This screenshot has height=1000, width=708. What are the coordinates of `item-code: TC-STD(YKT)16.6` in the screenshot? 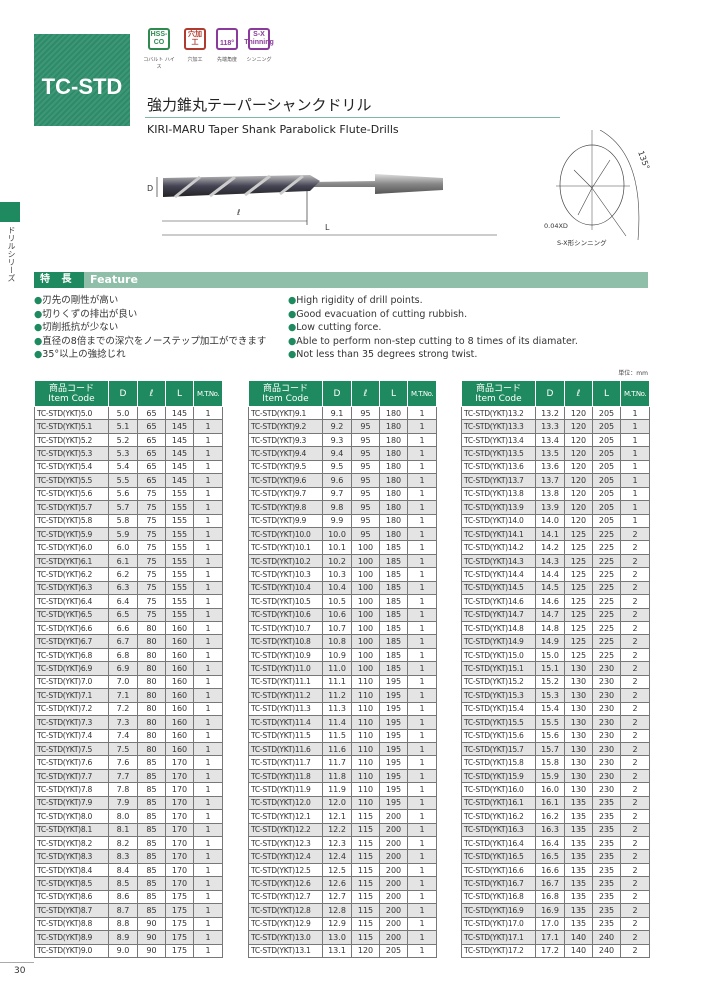 It's located at (498, 870).